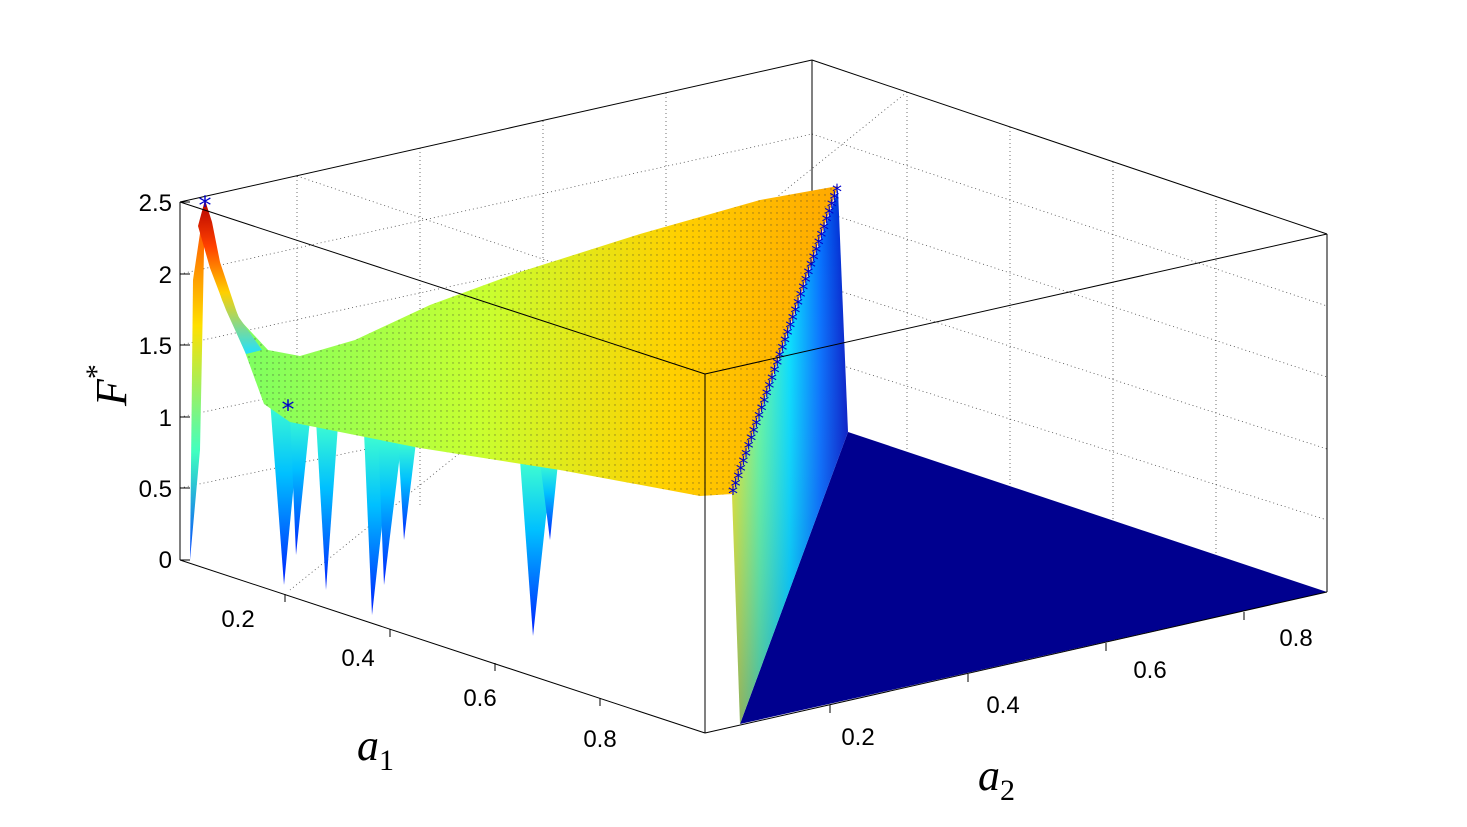 Image resolution: width=1467 pixels, height=827 pixels. I want to click on z-tick-label: 1.5, so click(155, 346).